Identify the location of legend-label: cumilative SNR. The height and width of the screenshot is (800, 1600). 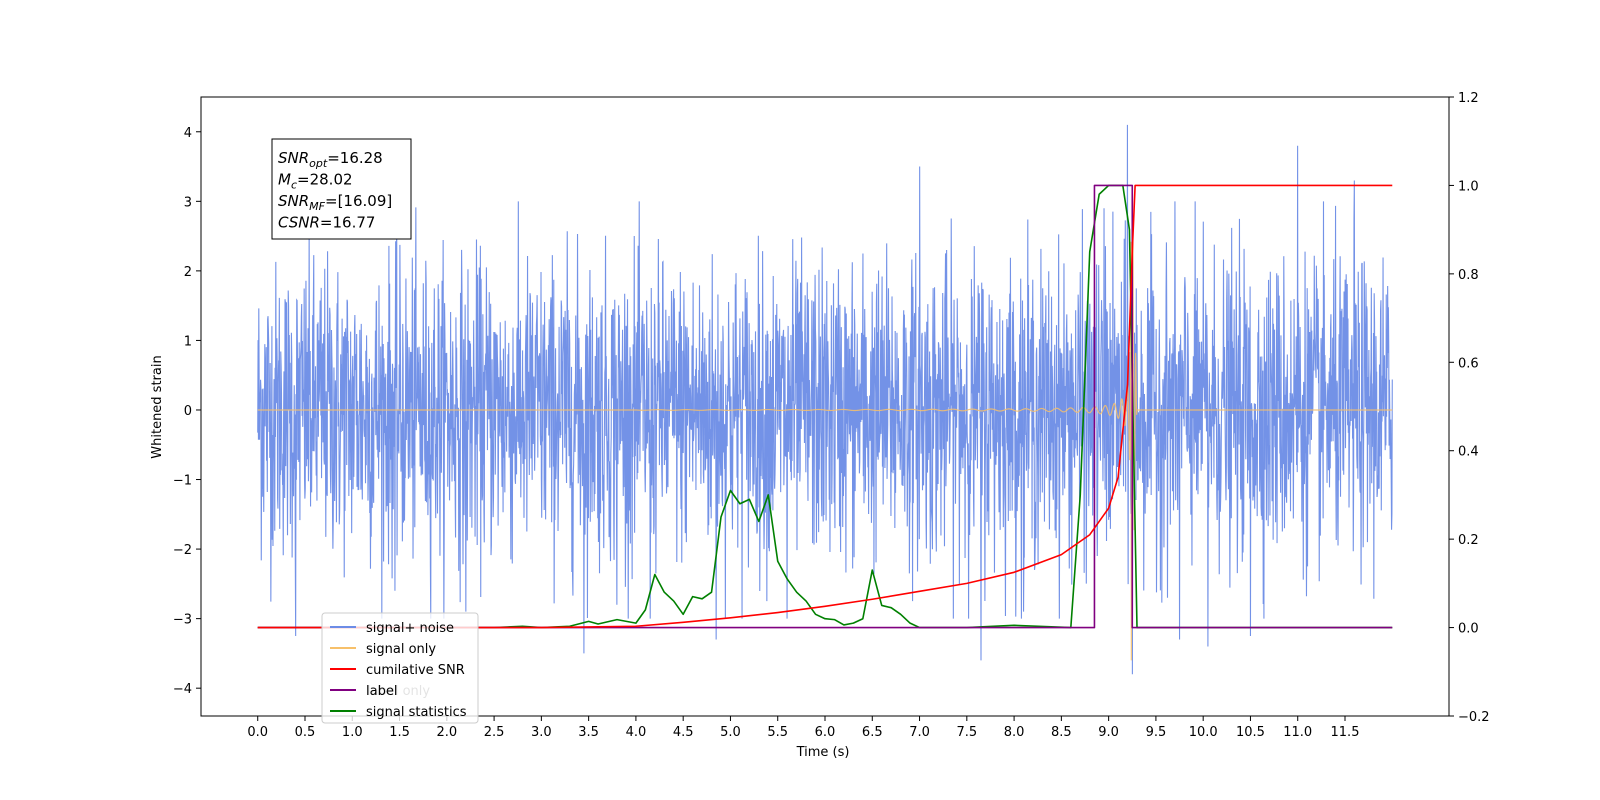
(415, 670).